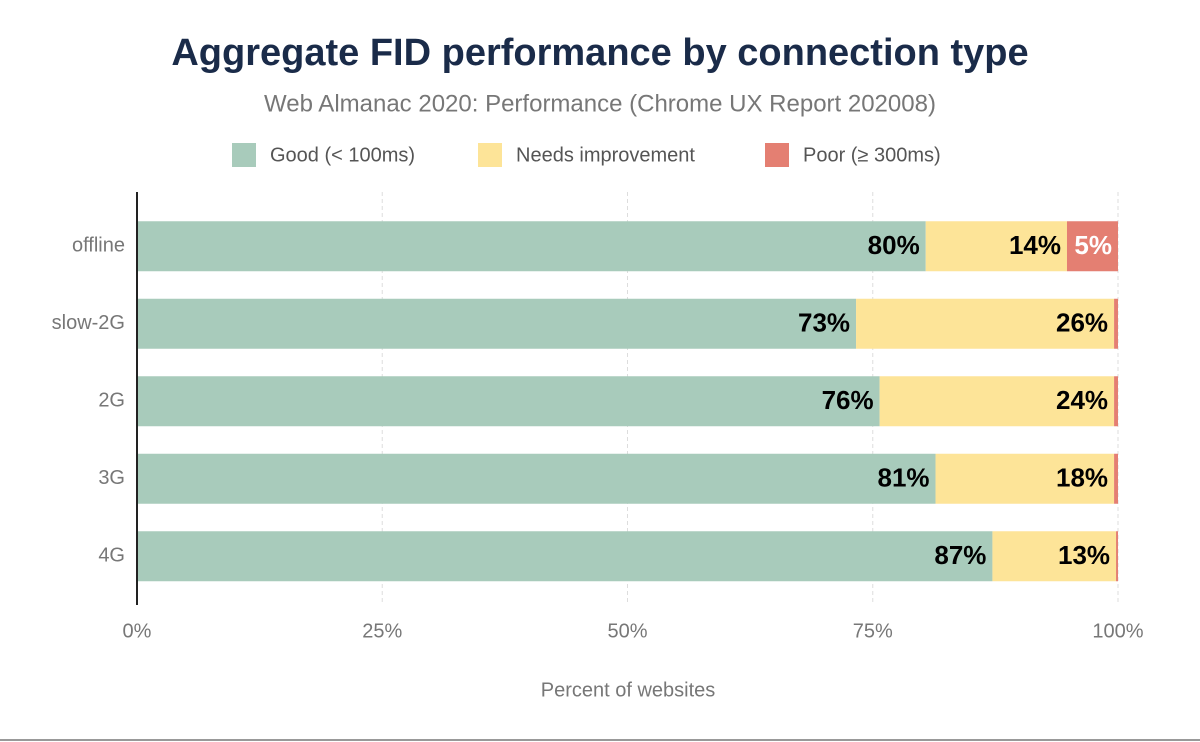  Describe the element at coordinates (1084, 555) in the screenshot. I see `data-label: 13%` at that location.